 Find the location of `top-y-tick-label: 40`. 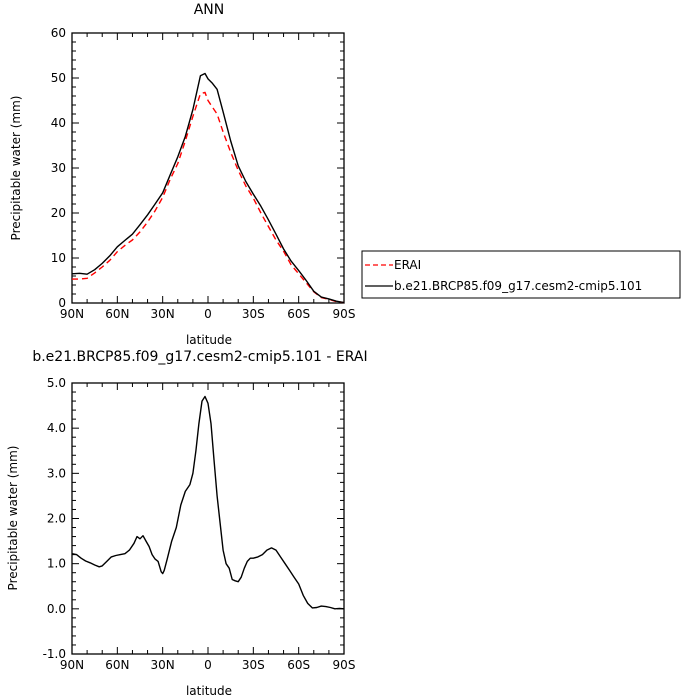

top-y-tick-label: 40 is located at coordinates (58, 123).